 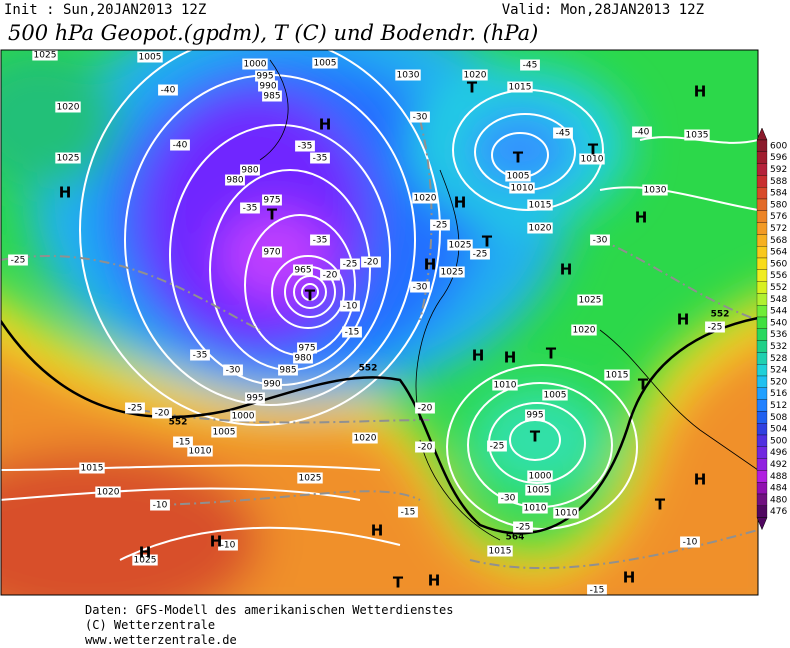 I want to click on pressure-label: 985, so click(x=287, y=371).